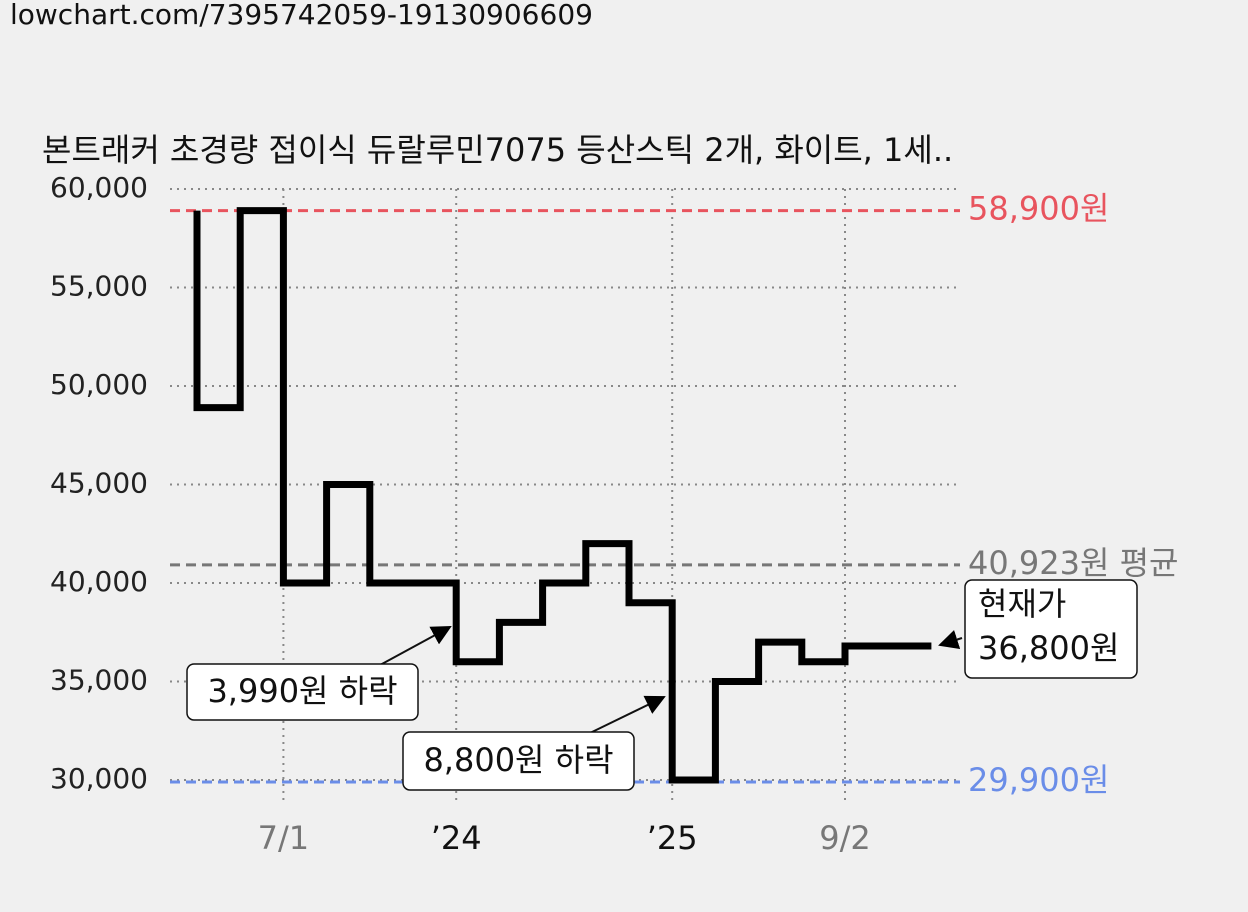 This screenshot has width=1248, height=912. What do you see at coordinates (1038, 780) in the screenshot?
I see `reference-label: 29,900원` at bounding box center [1038, 780].